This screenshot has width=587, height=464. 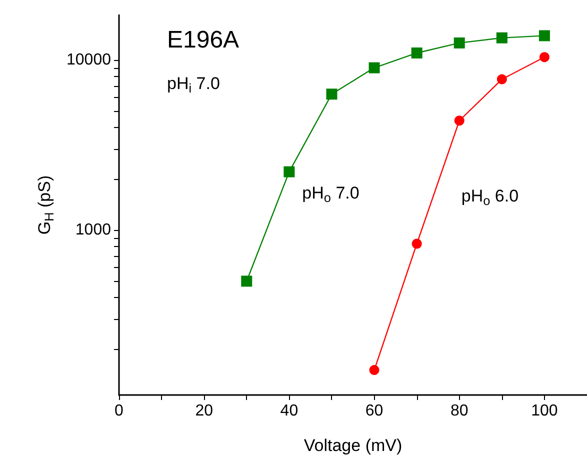 What do you see at coordinates (93, 230) in the screenshot?
I see `y-tick-label: 1000` at bounding box center [93, 230].